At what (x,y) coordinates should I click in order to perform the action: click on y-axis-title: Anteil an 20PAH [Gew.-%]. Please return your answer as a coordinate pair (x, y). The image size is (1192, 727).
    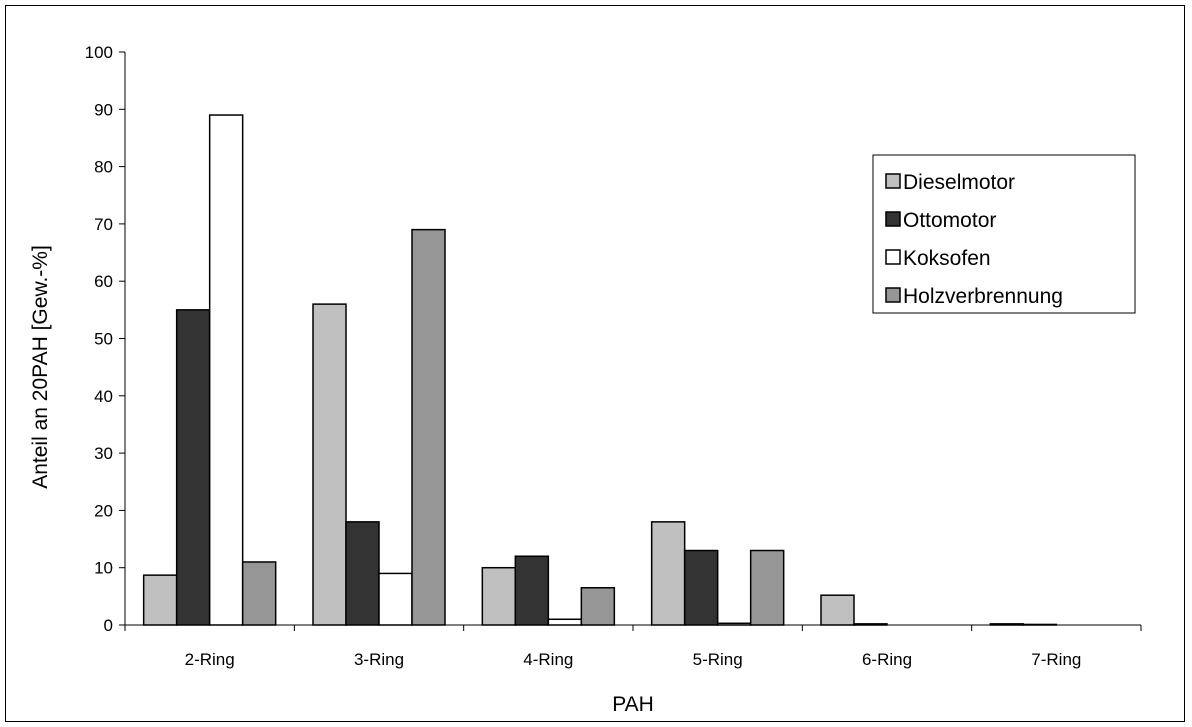
    Looking at the image, I should click on (40, 367).